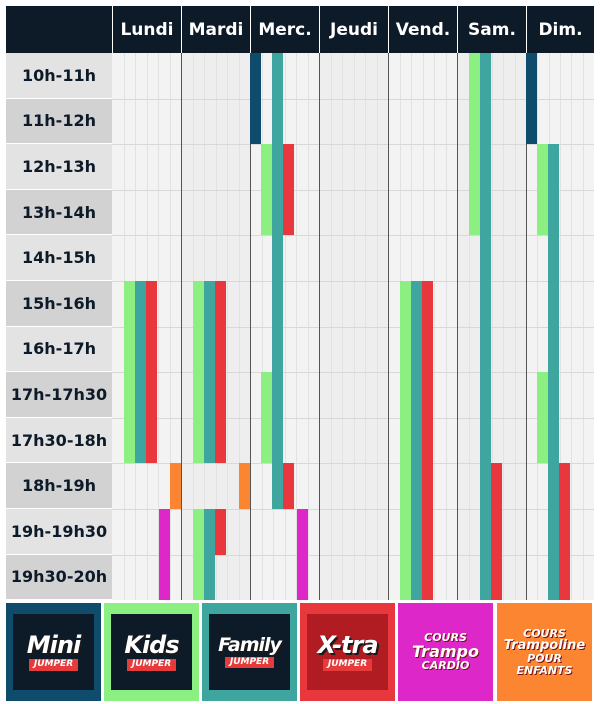  I want to click on time-slot-label: 15h-16h, so click(59, 304).